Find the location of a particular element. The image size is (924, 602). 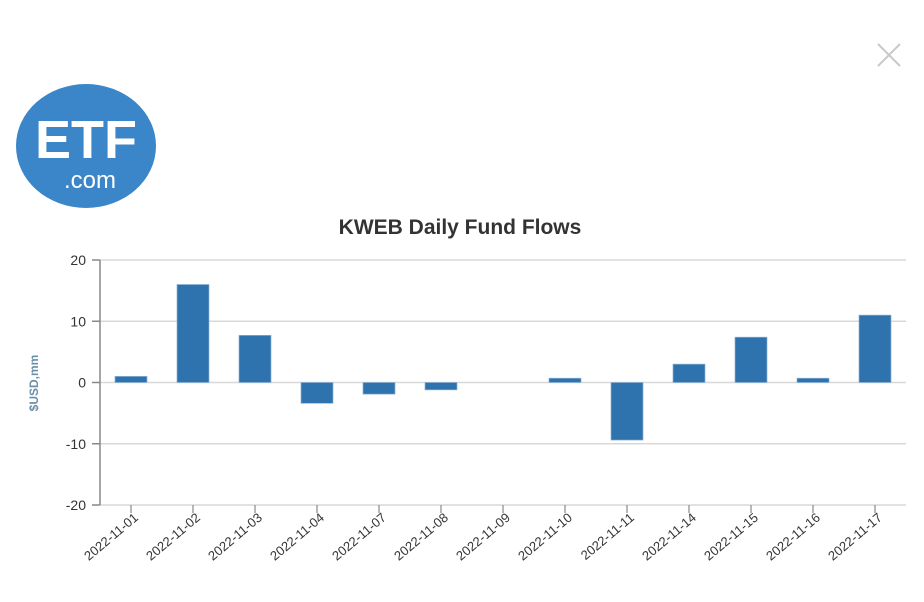

x-tick-label: 2022-11-02 is located at coordinates (173, 537).